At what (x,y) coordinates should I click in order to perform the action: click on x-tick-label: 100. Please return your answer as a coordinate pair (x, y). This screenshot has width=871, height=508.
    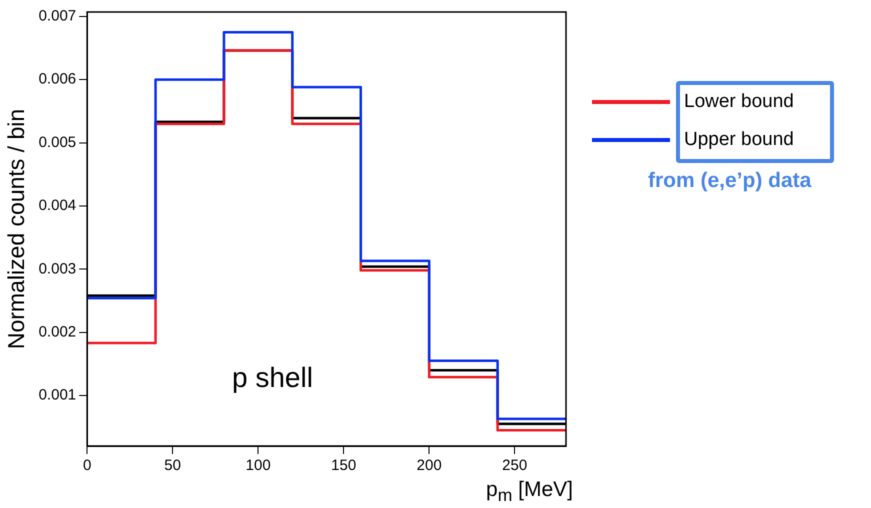
    Looking at the image, I should click on (258, 465).